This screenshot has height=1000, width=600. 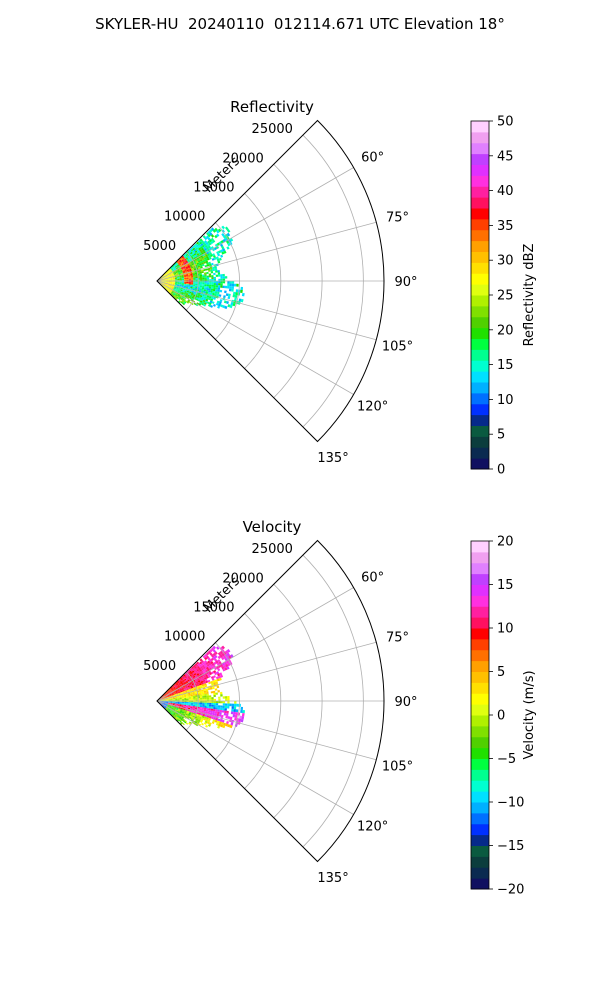 I want to click on r-tick-label: 5000, so click(x=159, y=246).